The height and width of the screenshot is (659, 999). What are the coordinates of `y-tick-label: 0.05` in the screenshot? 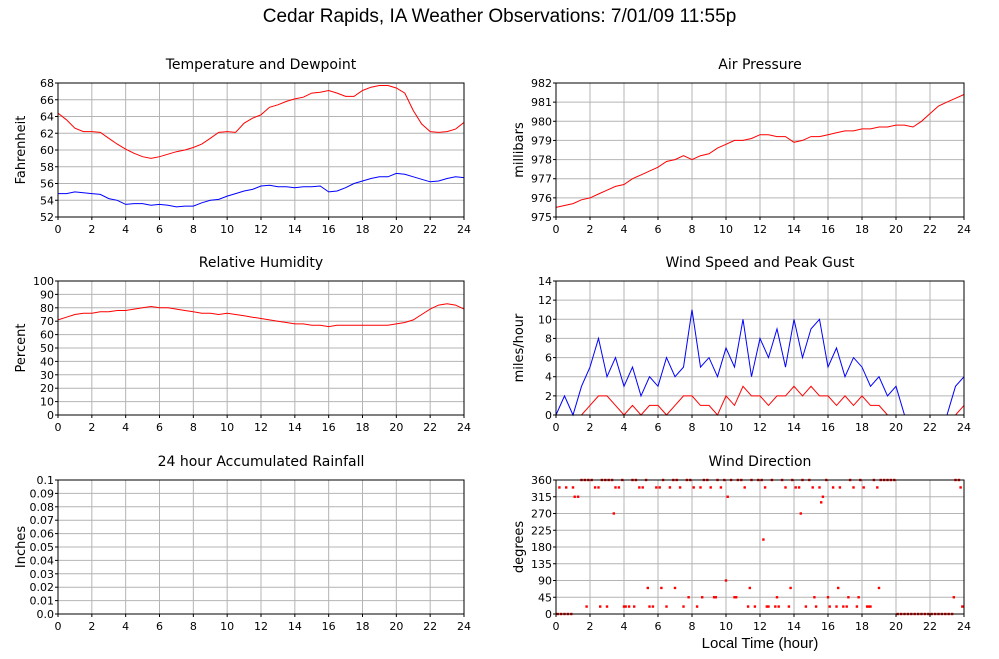 It's located at (42, 547).